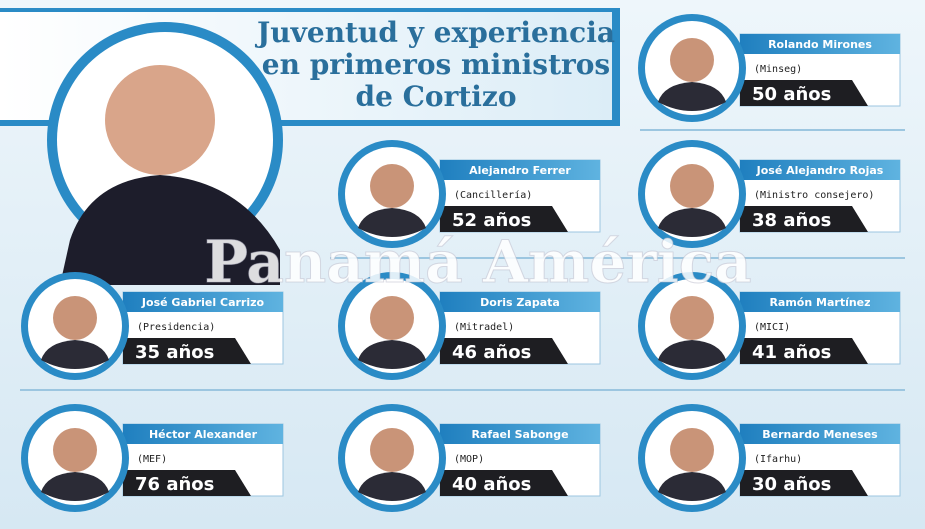 This screenshot has width=925, height=529. I want to click on portrait-body, so click(170, 230).